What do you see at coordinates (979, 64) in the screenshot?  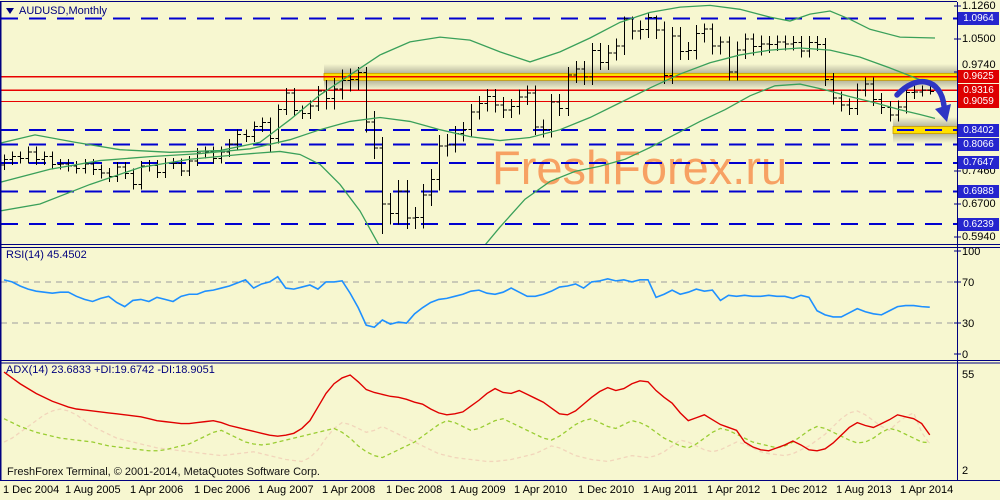 I see `price-tick-label: 0.9740` at bounding box center [979, 64].